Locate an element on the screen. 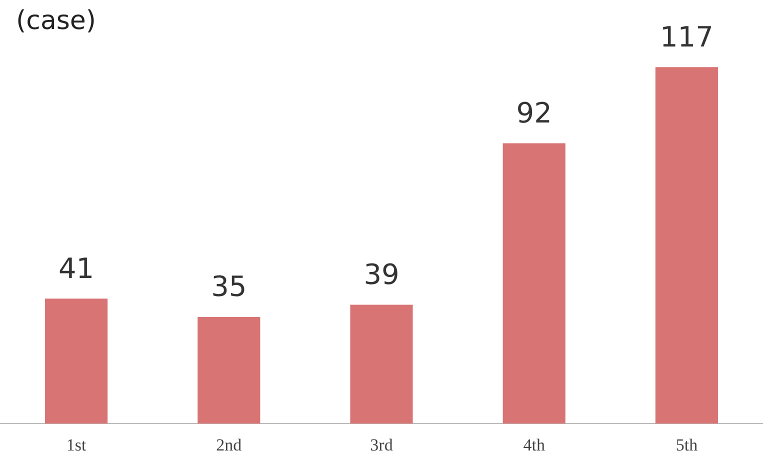  data-label: 39 is located at coordinates (382, 275).